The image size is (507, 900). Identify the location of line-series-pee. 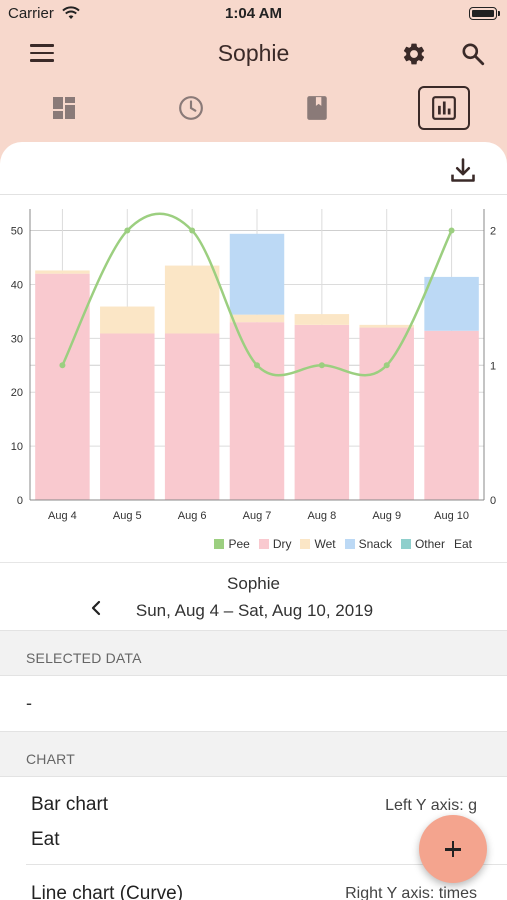
(257, 294).